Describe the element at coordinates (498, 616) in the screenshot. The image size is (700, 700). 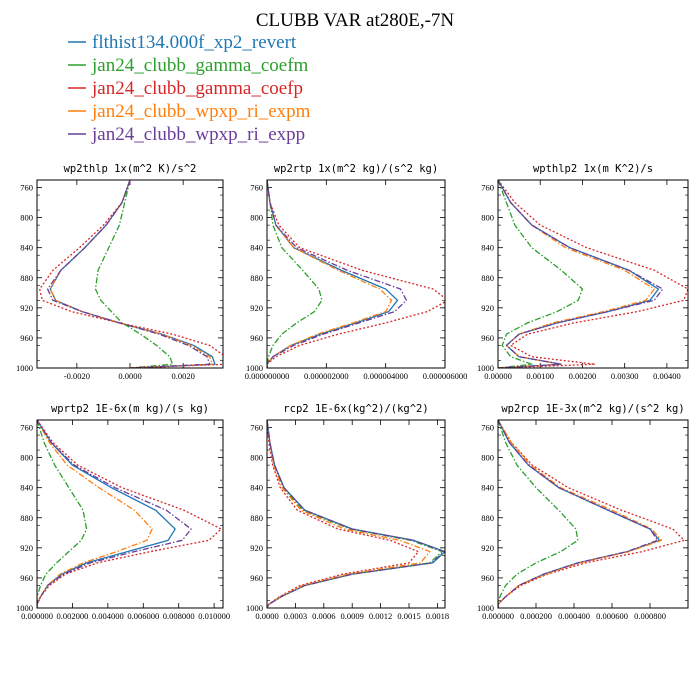
I see `x-tick-label: 0.000000` at that location.